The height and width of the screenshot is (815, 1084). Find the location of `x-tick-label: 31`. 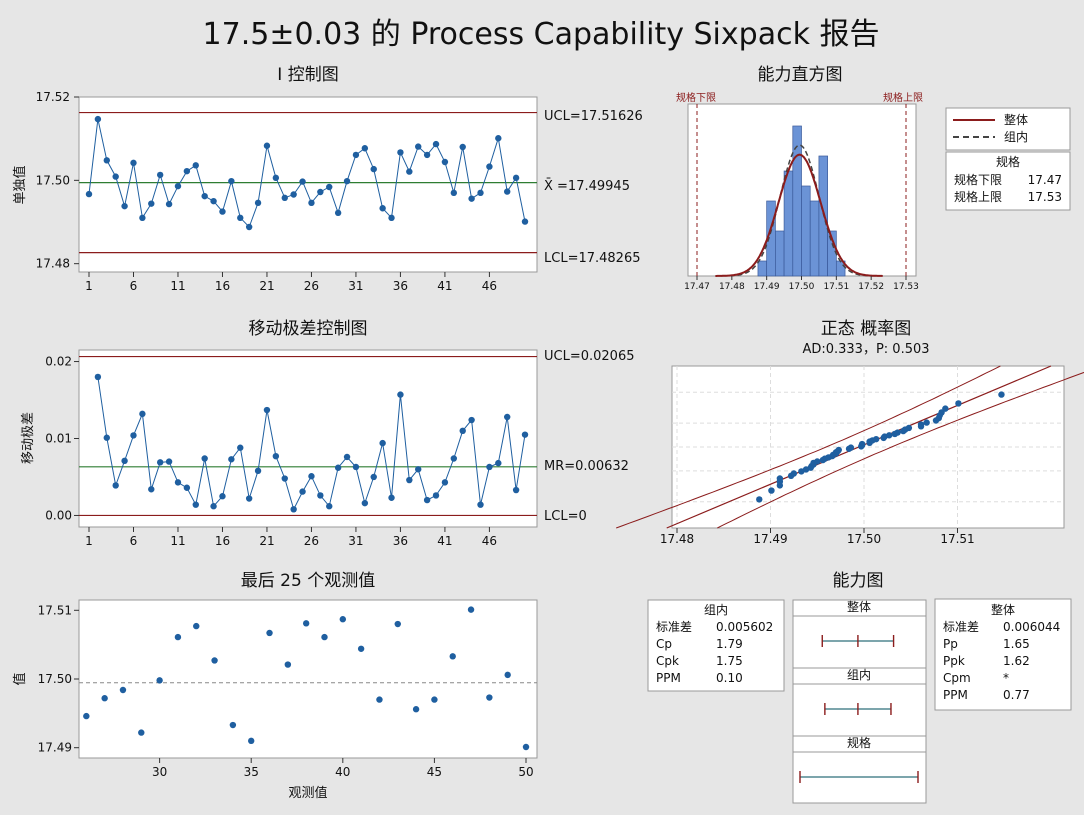

x-tick-label: 31 is located at coordinates (355, 286).